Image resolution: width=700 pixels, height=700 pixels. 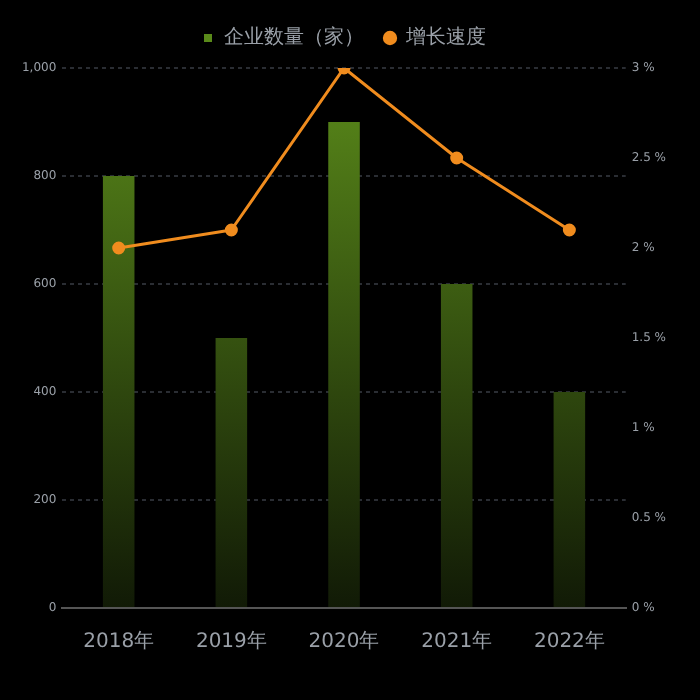 What do you see at coordinates (457, 641) in the screenshot?
I see `x-tick-label: 2021年` at bounding box center [457, 641].